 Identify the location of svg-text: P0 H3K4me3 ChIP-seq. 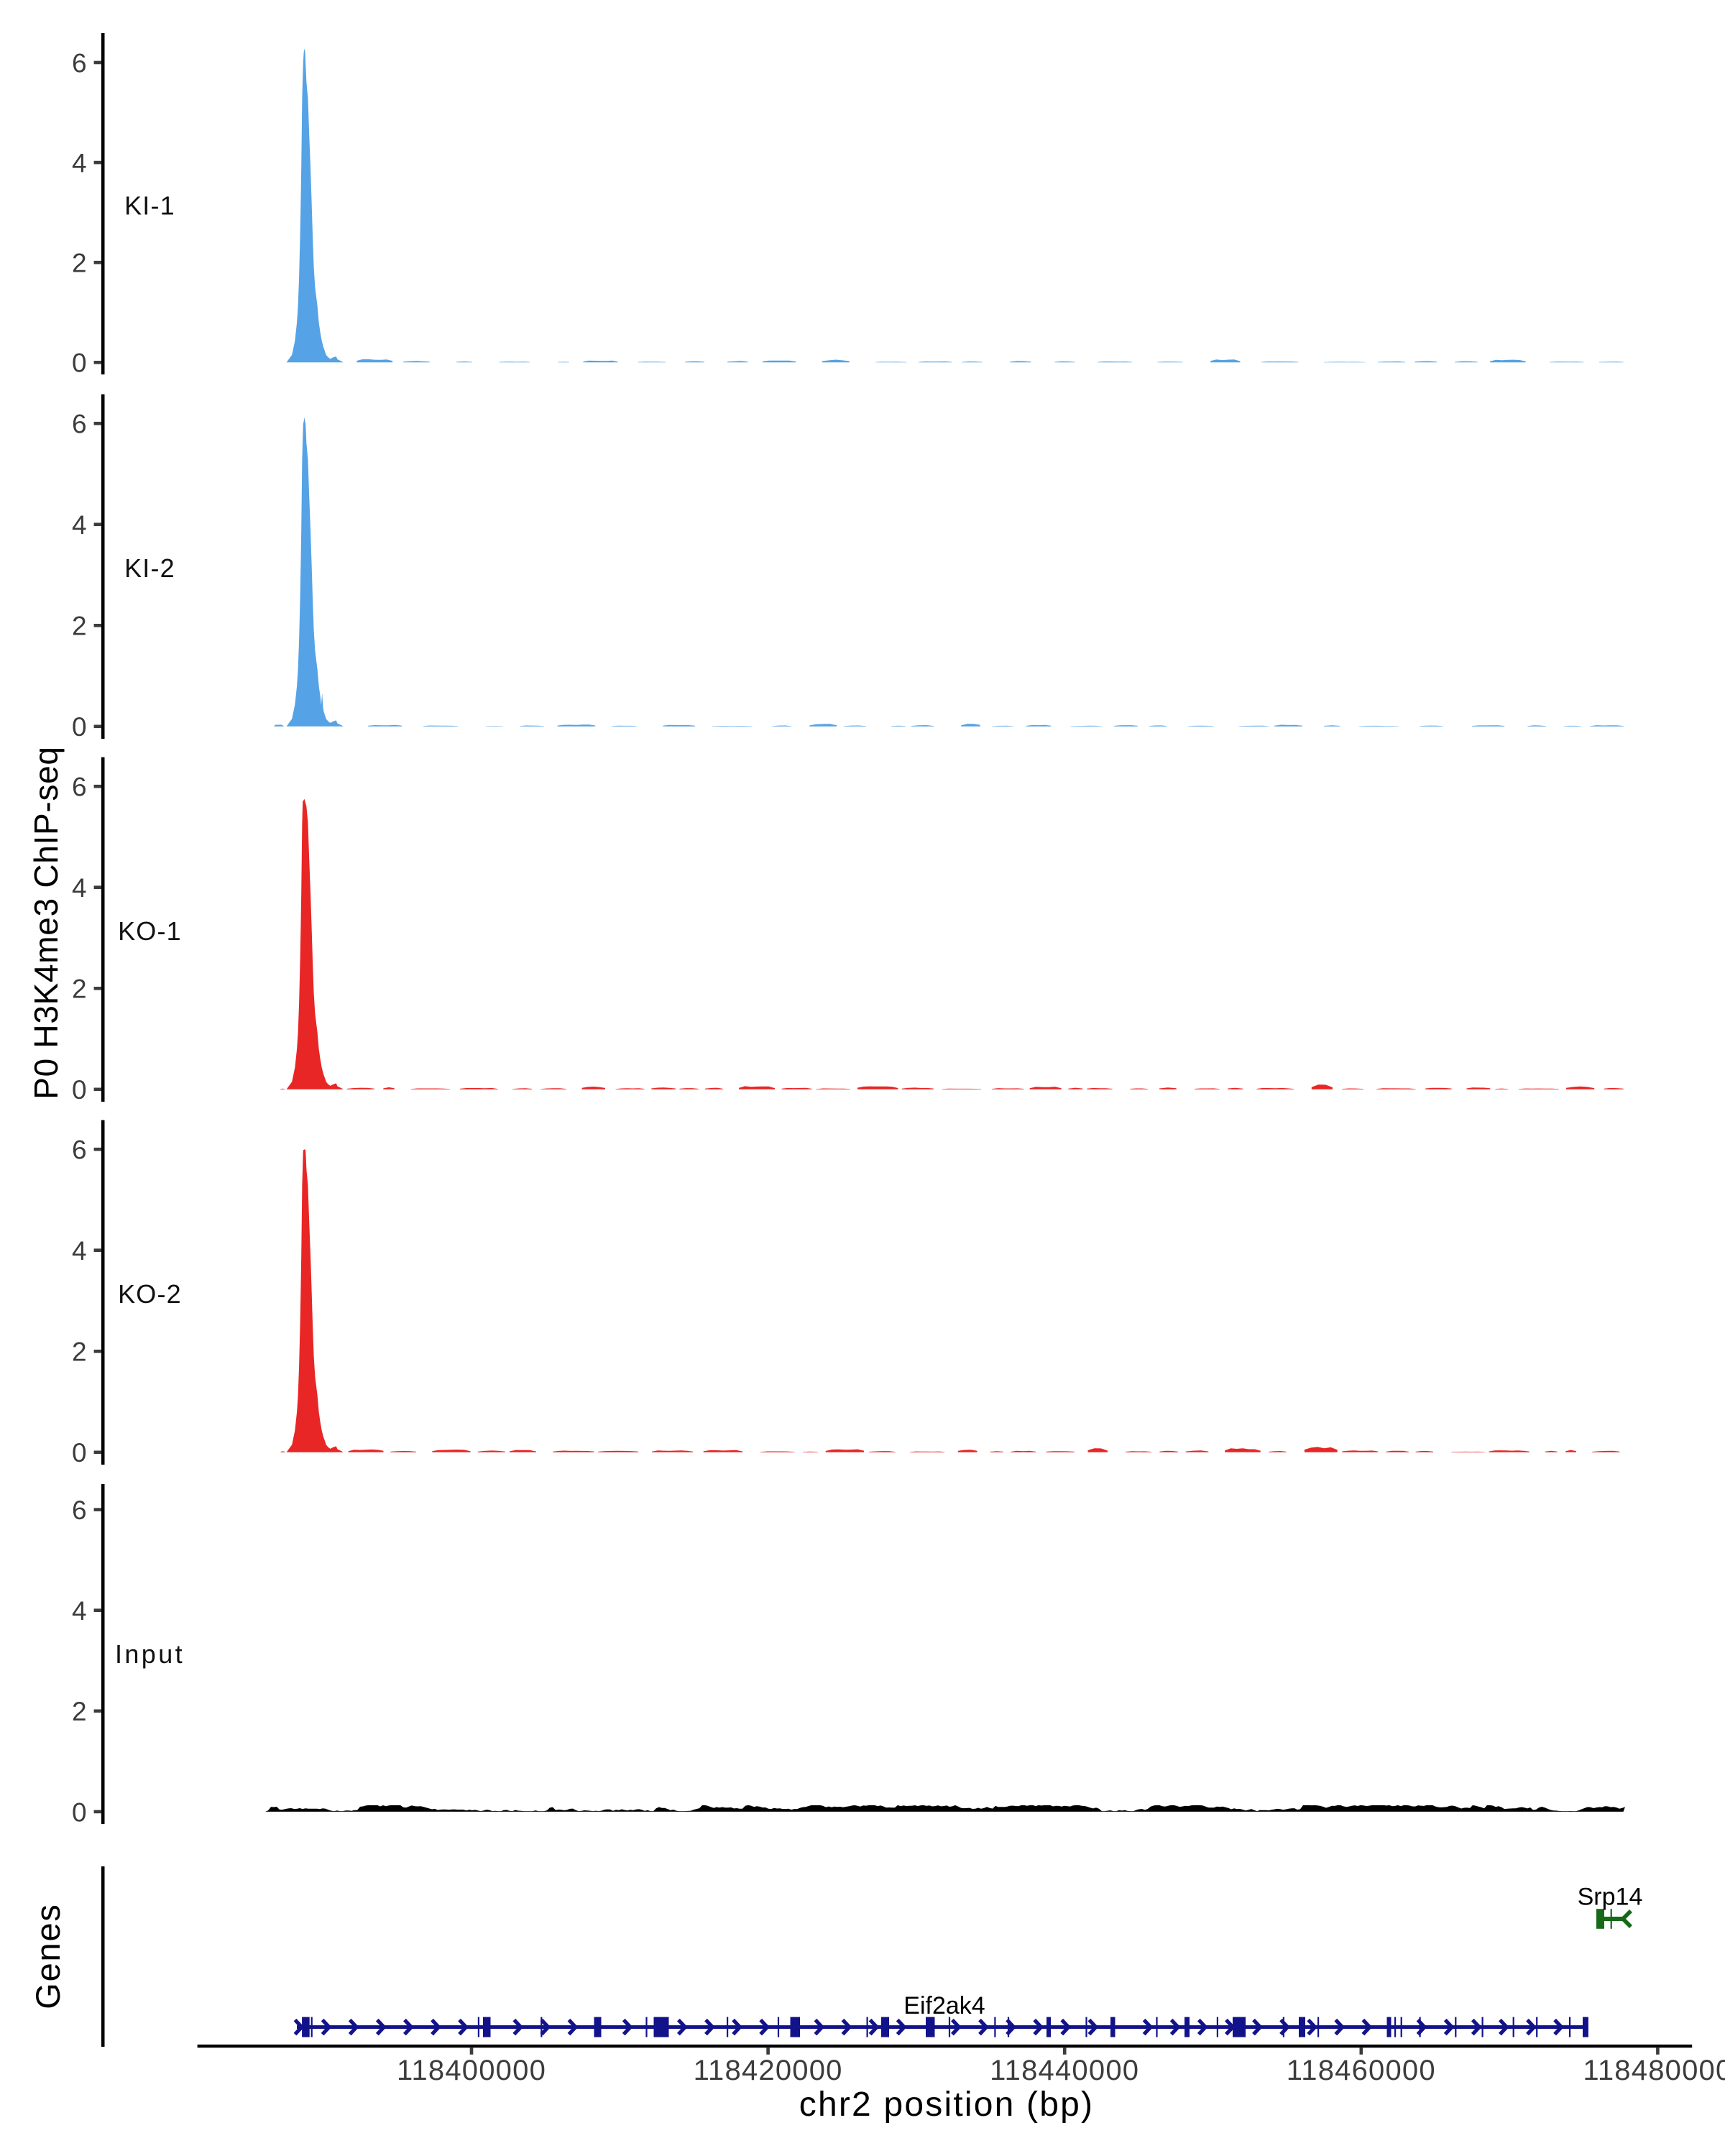
(46, 922).